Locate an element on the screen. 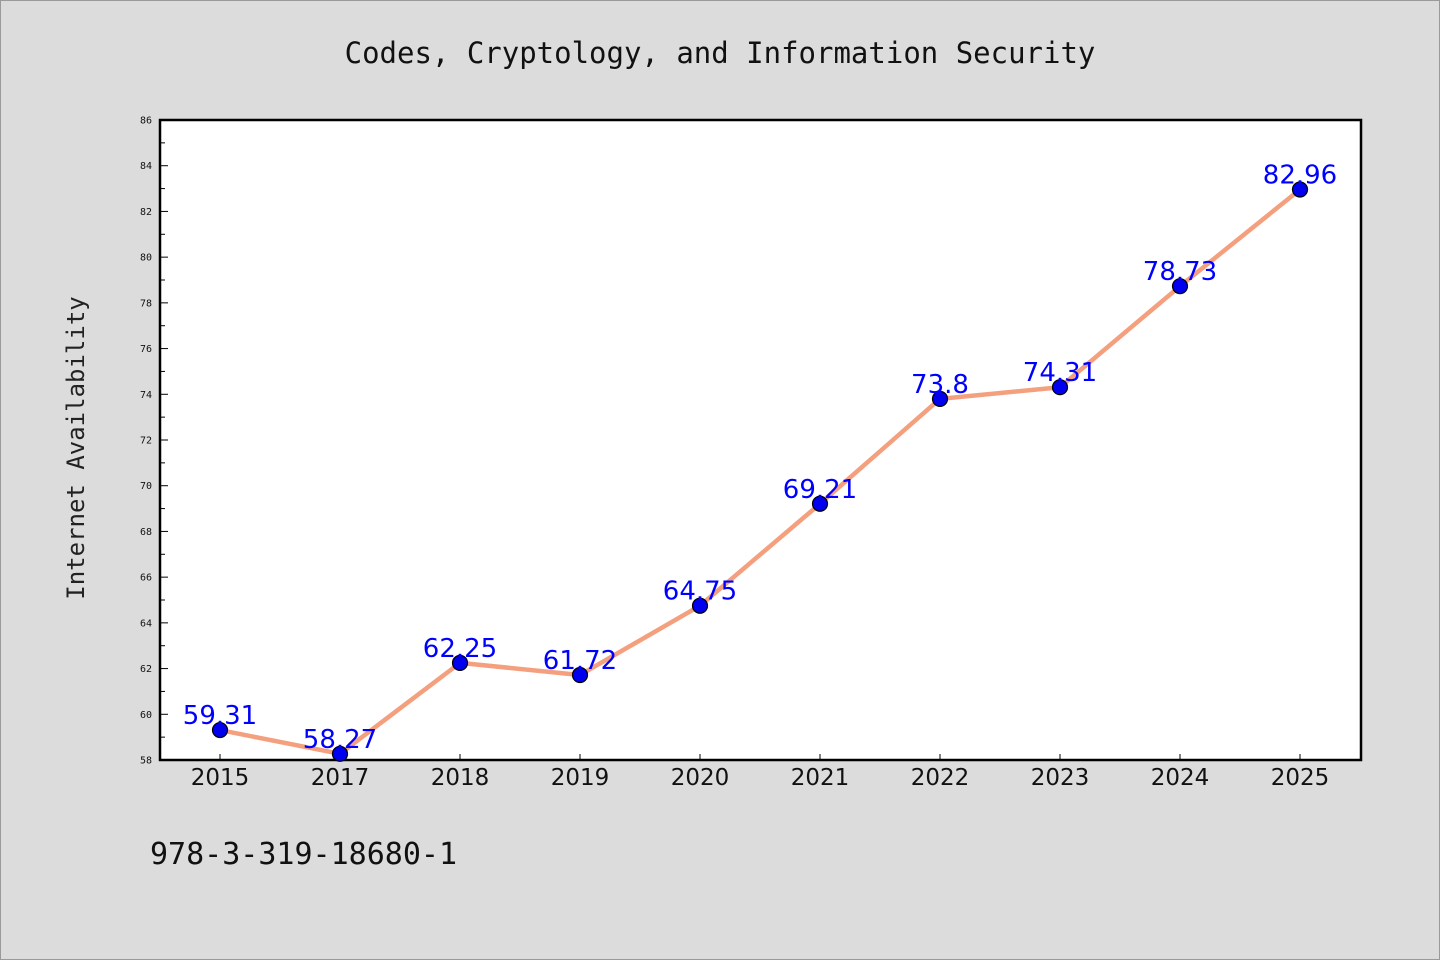  x-tick-label: 2015 is located at coordinates (220, 778).